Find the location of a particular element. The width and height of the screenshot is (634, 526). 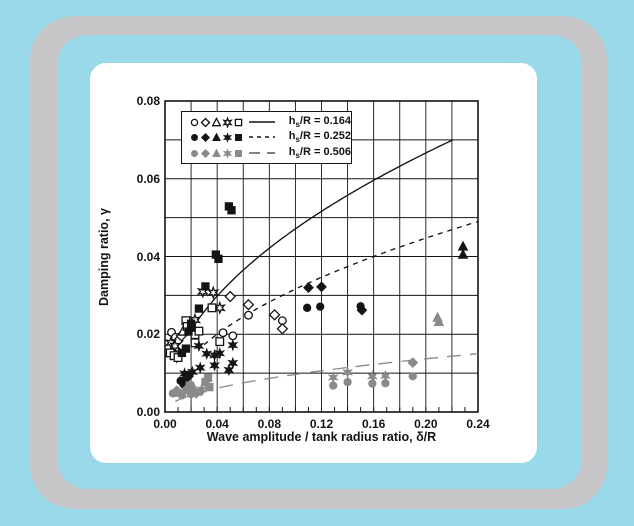

x-tick-label: 0.24 is located at coordinates (478, 424).